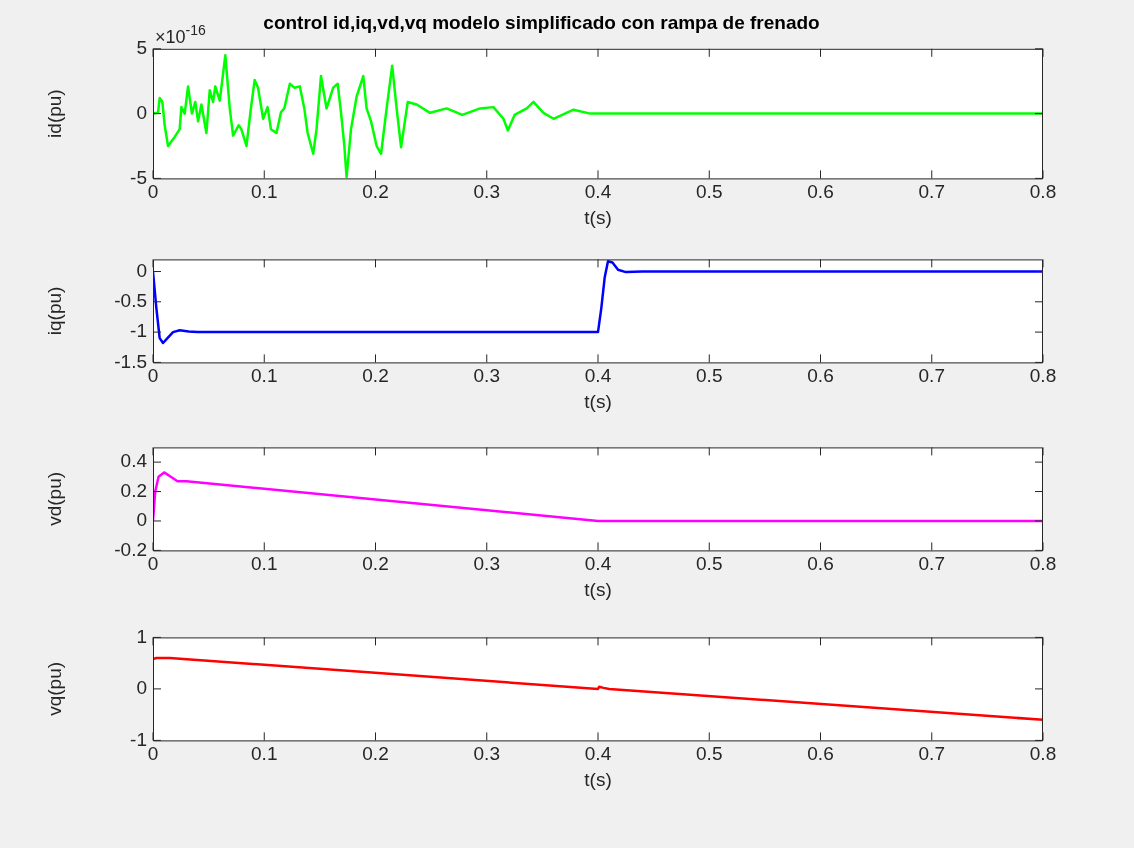 This screenshot has width=1134, height=848. Describe the element at coordinates (141, 48) in the screenshot. I see `y-tick-label: 5` at that location.